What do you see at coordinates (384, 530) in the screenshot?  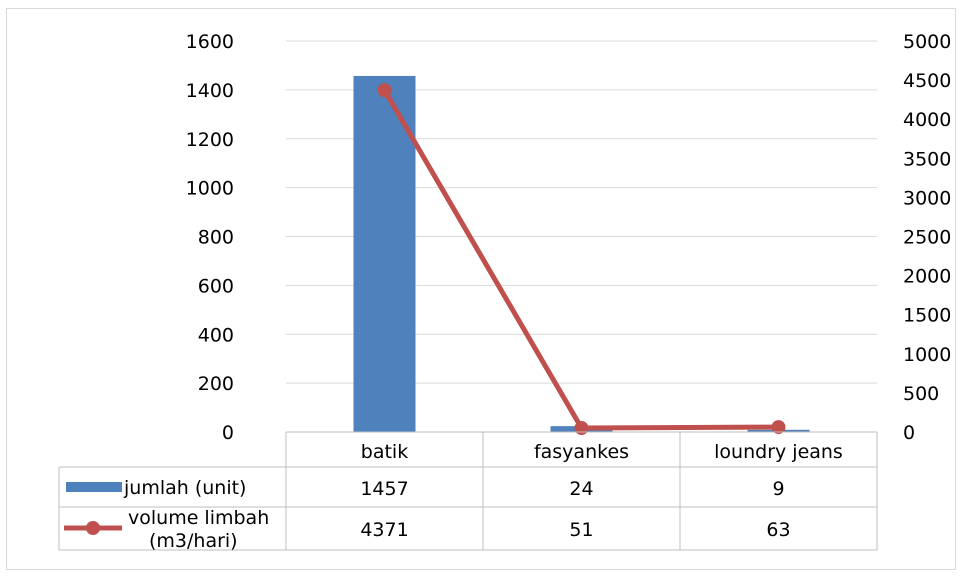 I see `data-label: 4371` at bounding box center [384, 530].